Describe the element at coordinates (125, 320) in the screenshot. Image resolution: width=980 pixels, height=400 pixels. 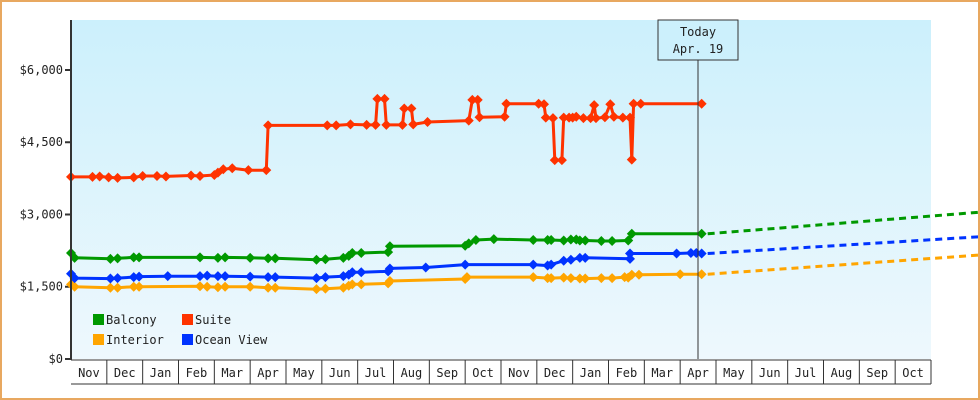
I see `legend-item-balcony: Balcony` at that location.